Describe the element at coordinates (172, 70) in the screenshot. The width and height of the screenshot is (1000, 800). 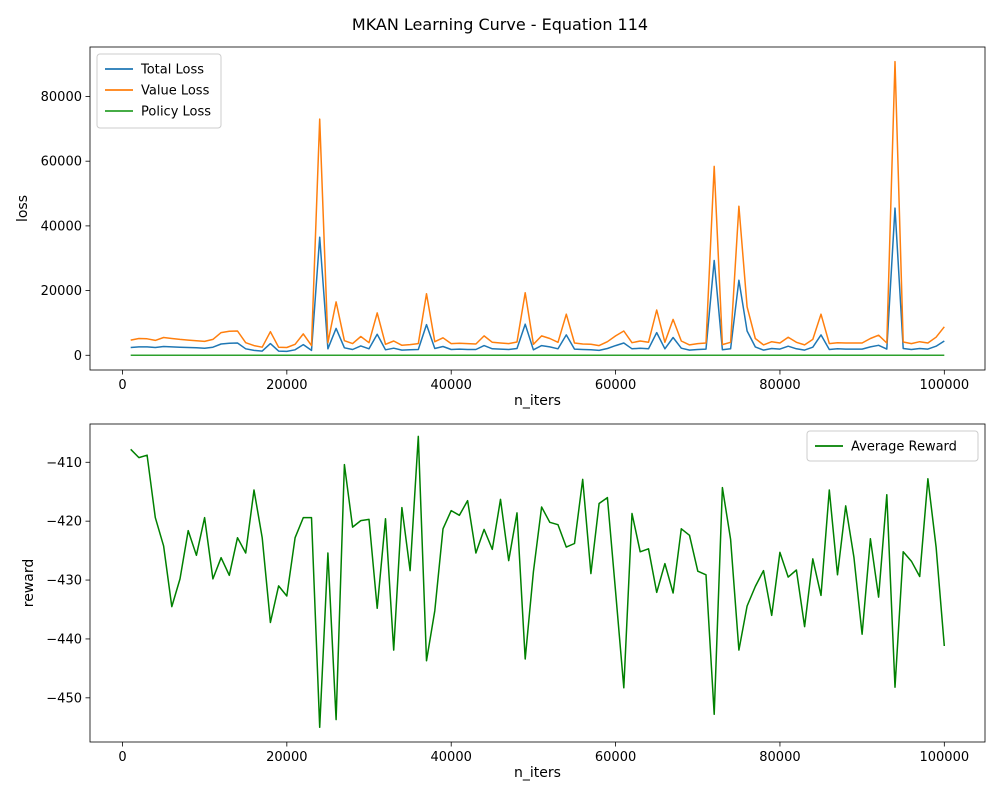
I see `legend-label: Total Loss` at that location.